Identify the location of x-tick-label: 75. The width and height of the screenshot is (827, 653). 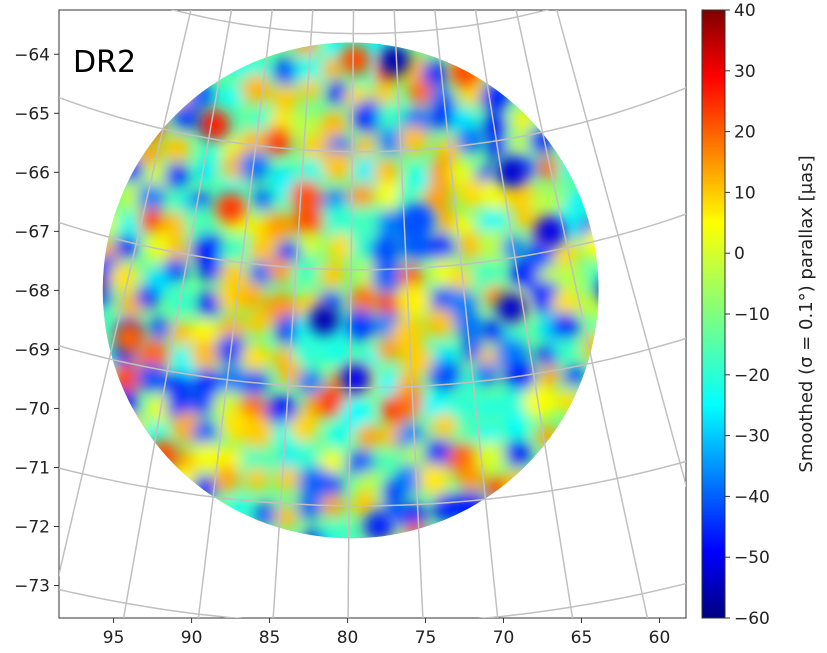
(426, 638).